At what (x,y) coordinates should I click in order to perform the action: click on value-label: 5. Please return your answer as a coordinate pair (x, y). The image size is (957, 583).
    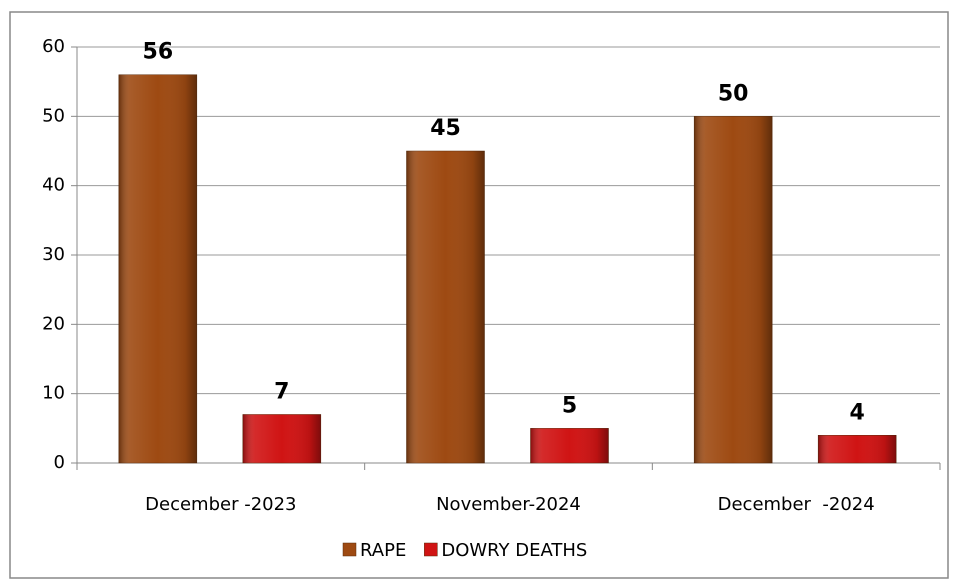
    Looking at the image, I should click on (569, 405).